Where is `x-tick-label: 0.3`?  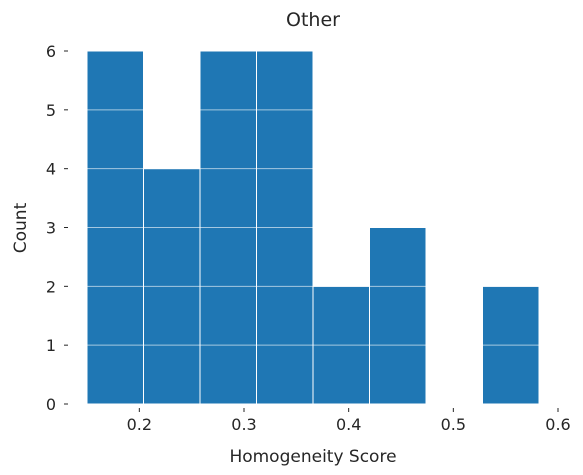 x-tick-label: 0.3 is located at coordinates (243, 424).